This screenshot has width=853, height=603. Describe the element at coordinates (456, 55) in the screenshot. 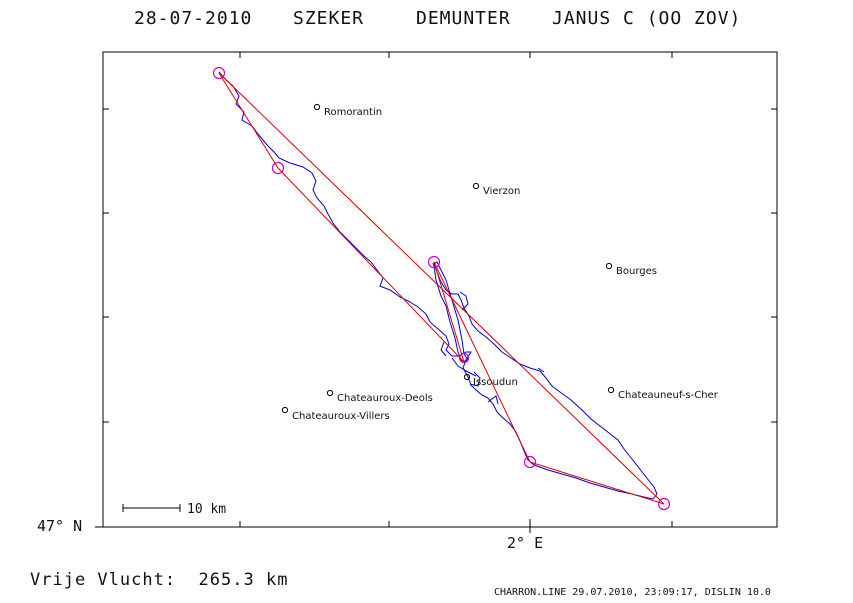

I see `top-ticks` at that location.